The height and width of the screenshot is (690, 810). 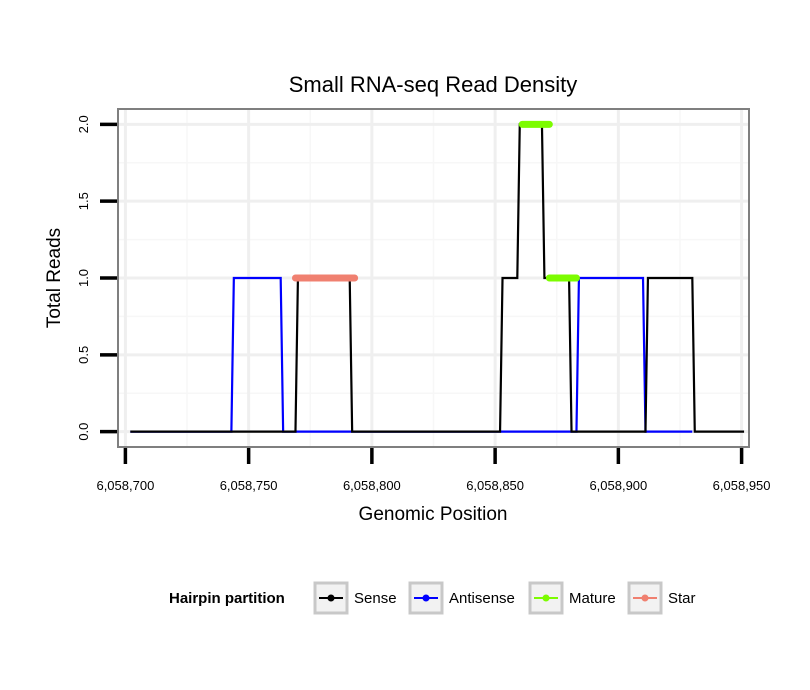 I want to click on legend-point-sense, so click(x=331, y=598).